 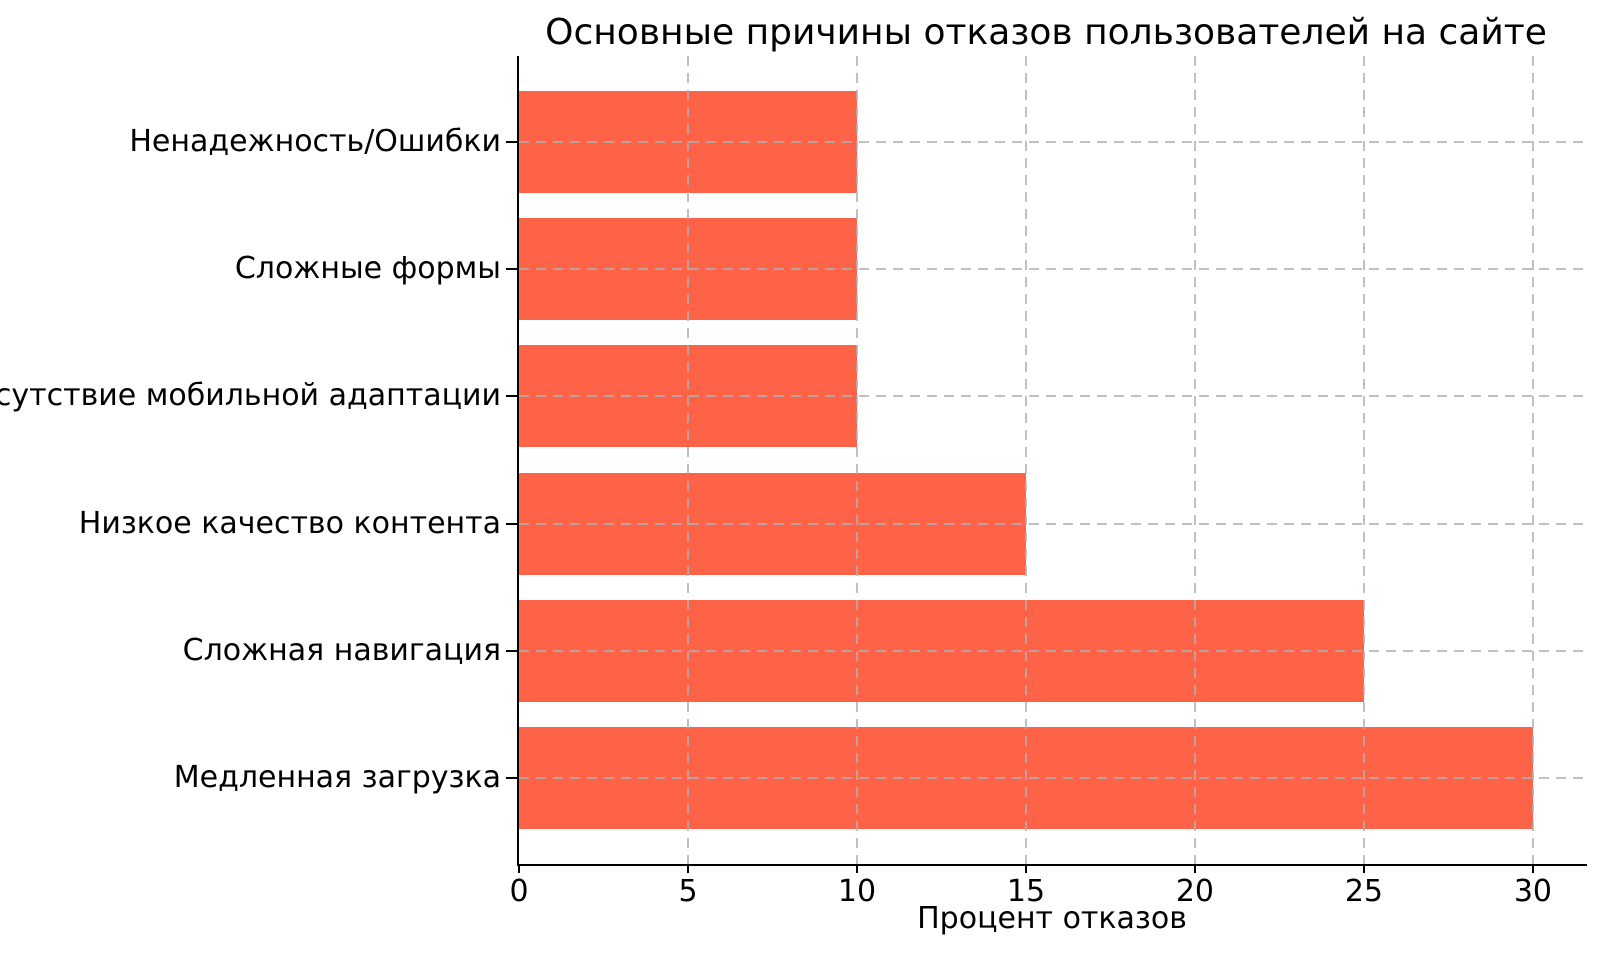 I want to click on y-category-label: Отсутствие мобильной адаптации, so click(x=250, y=396).